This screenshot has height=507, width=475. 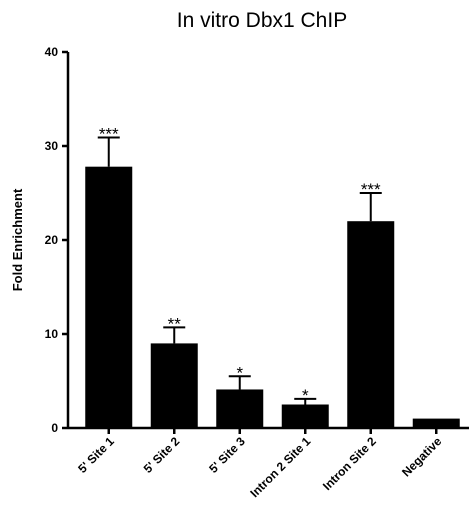 I want to click on x-tick-label: Intron 2 Site 1, so click(x=280, y=467).